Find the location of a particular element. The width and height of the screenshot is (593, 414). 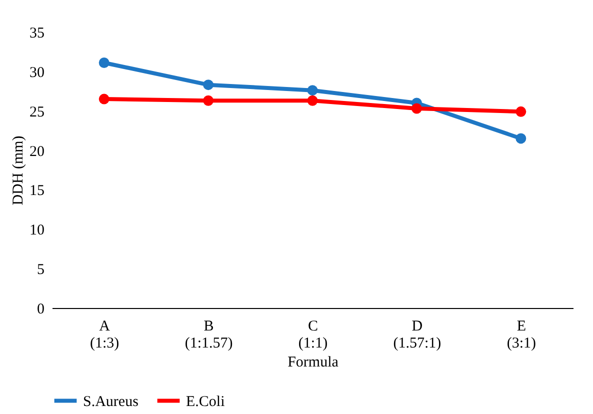

y-tick-label: 25 is located at coordinates (37, 112).